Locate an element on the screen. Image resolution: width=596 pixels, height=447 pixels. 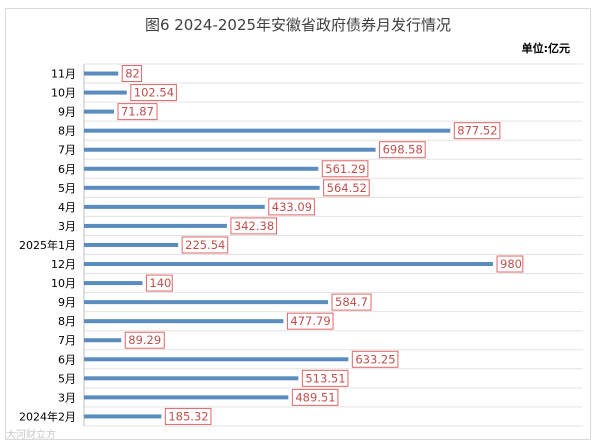
data-label: 477.79 is located at coordinates (310, 321).